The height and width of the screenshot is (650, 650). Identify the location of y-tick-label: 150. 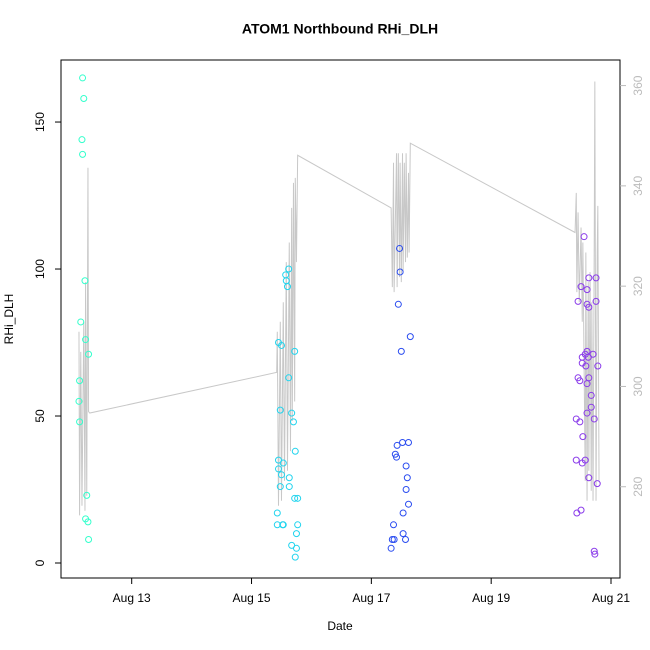
(40, 122).